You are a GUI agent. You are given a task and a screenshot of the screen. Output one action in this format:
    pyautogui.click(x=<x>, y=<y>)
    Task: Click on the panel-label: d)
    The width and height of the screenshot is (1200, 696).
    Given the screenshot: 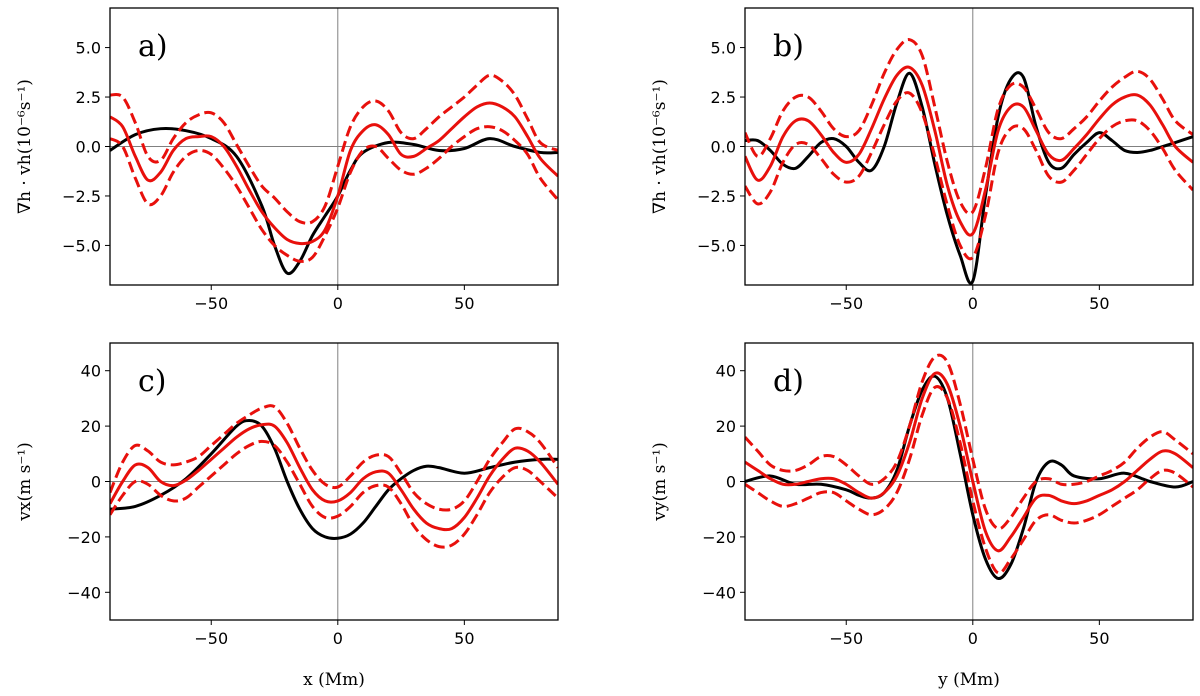 What is the action you would take?
    pyautogui.click(x=788, y=381)
    